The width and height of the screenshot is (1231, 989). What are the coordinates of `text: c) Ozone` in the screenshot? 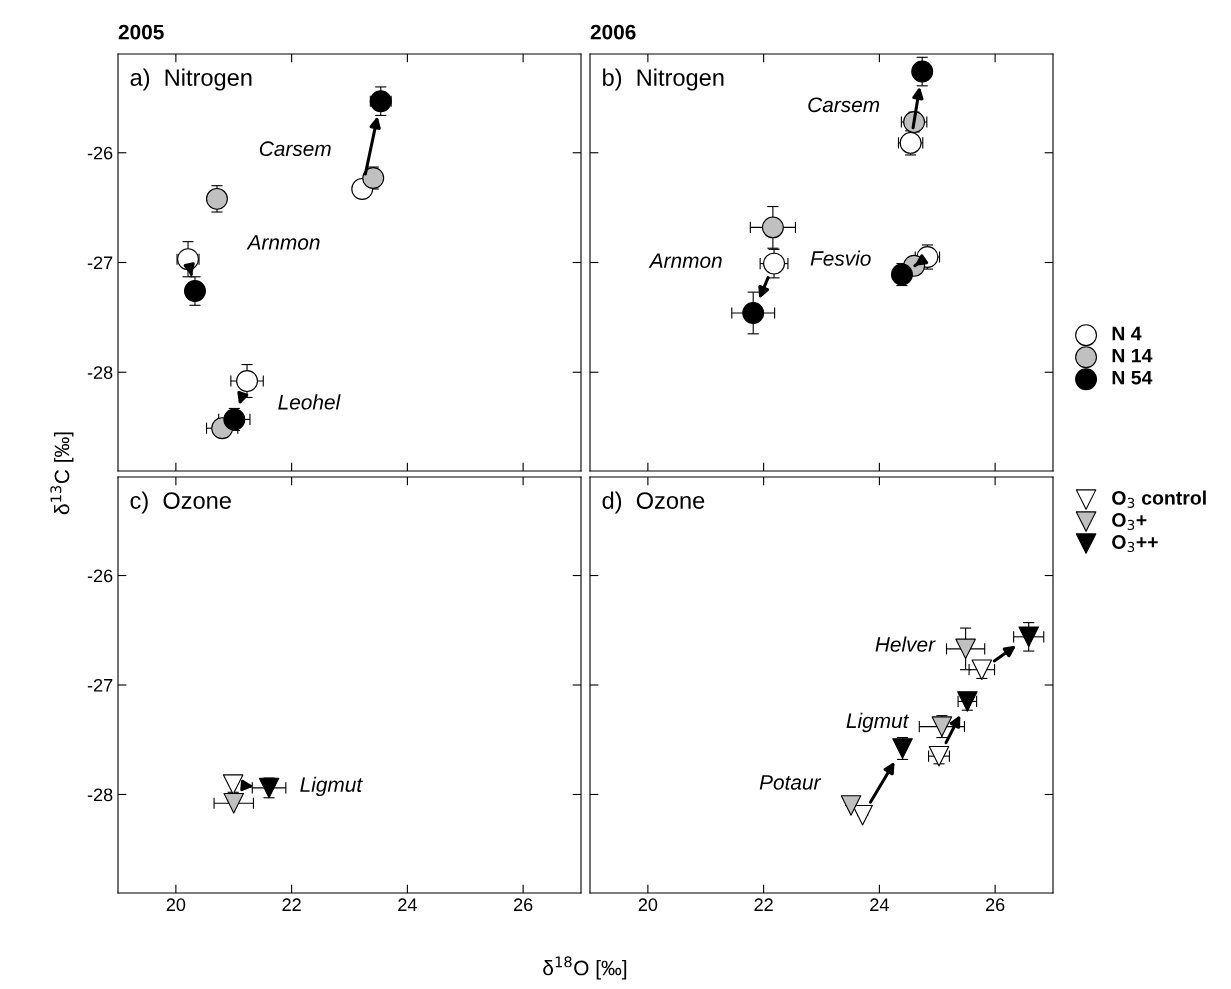 It's located at (180, 502).